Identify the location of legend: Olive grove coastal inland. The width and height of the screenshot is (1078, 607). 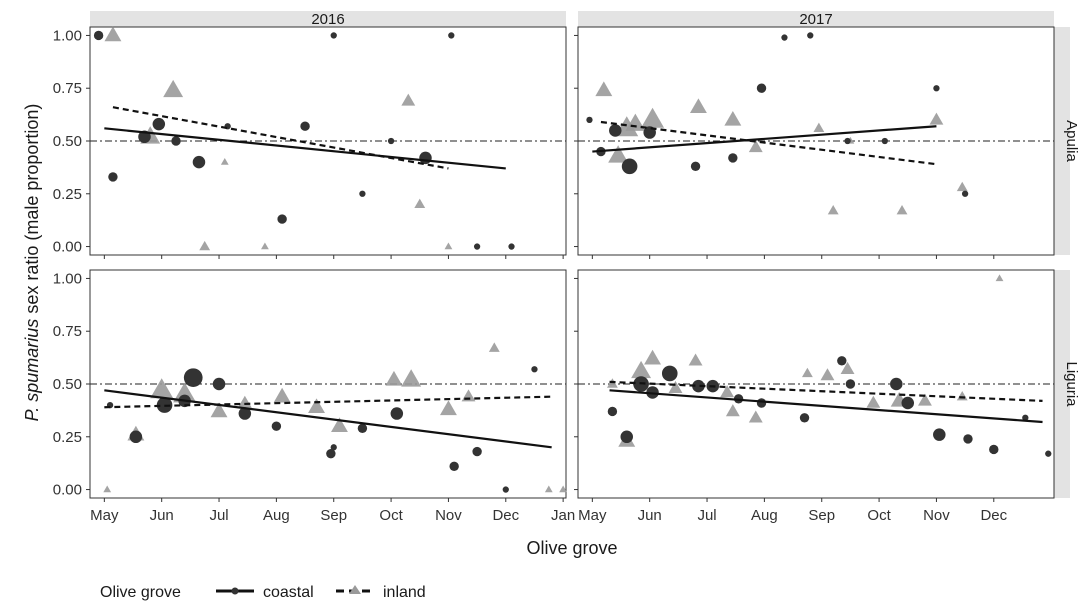
(263, 592).